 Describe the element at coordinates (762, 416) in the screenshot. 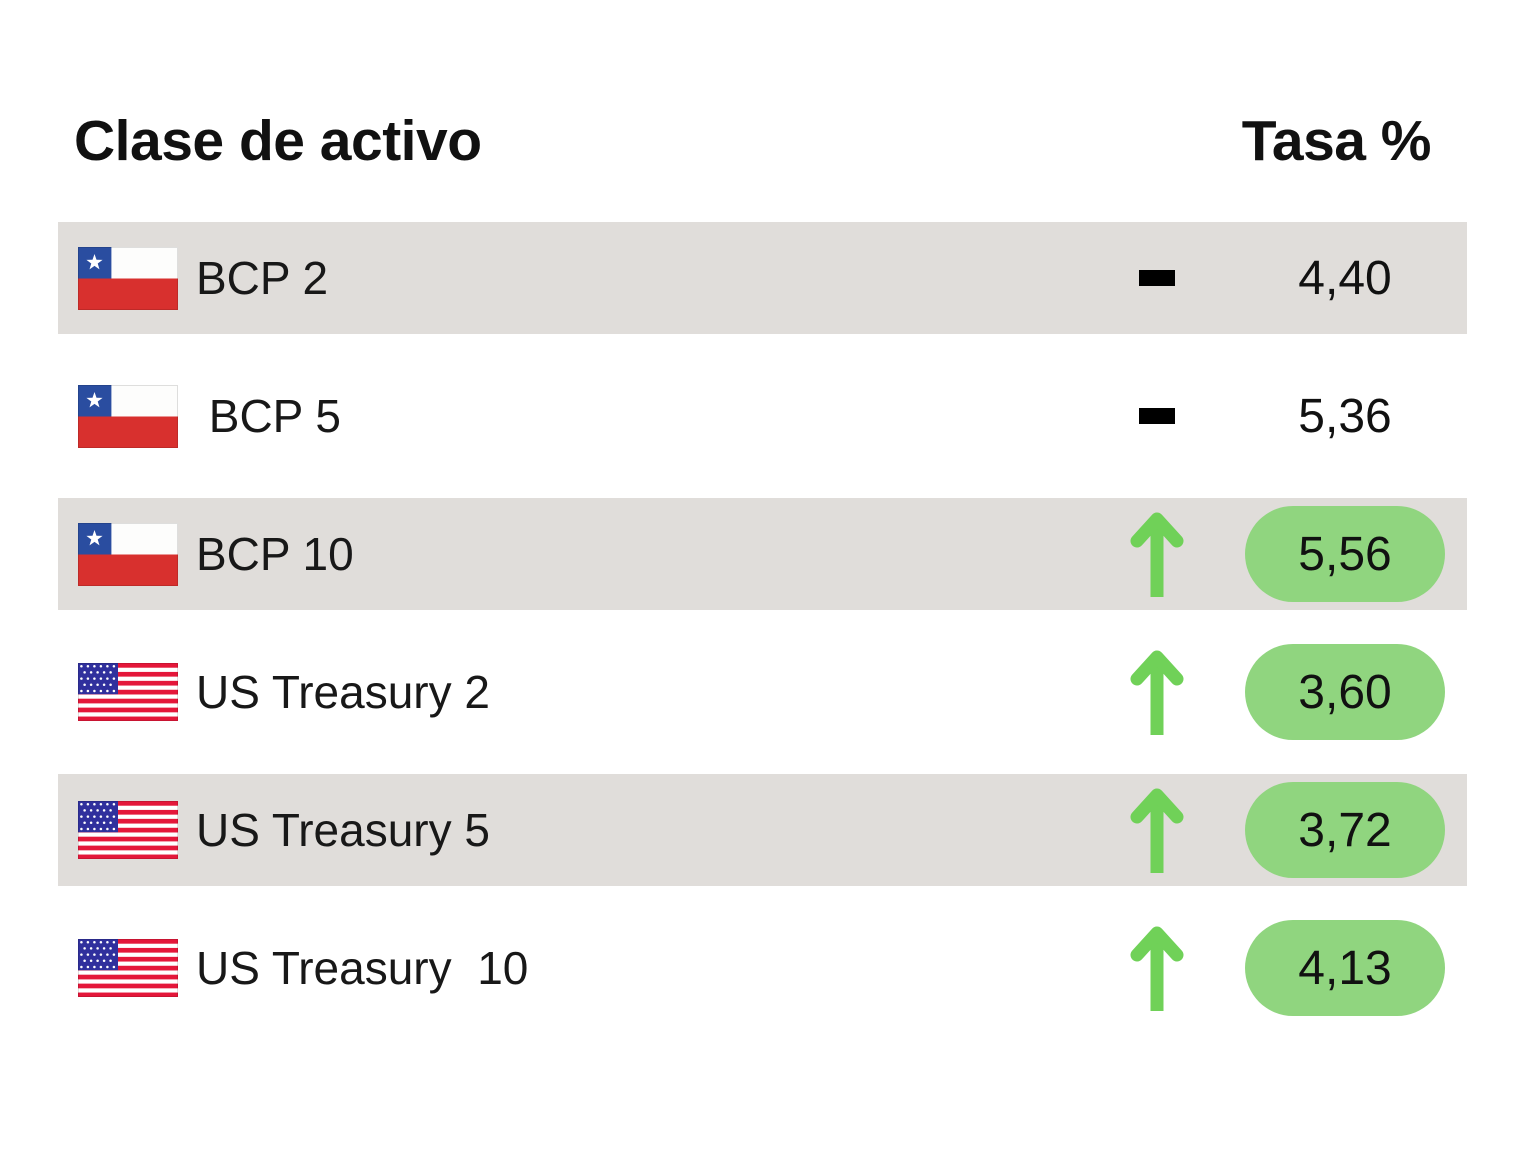

I see `table-row: BCP 5 5,36` at that location.